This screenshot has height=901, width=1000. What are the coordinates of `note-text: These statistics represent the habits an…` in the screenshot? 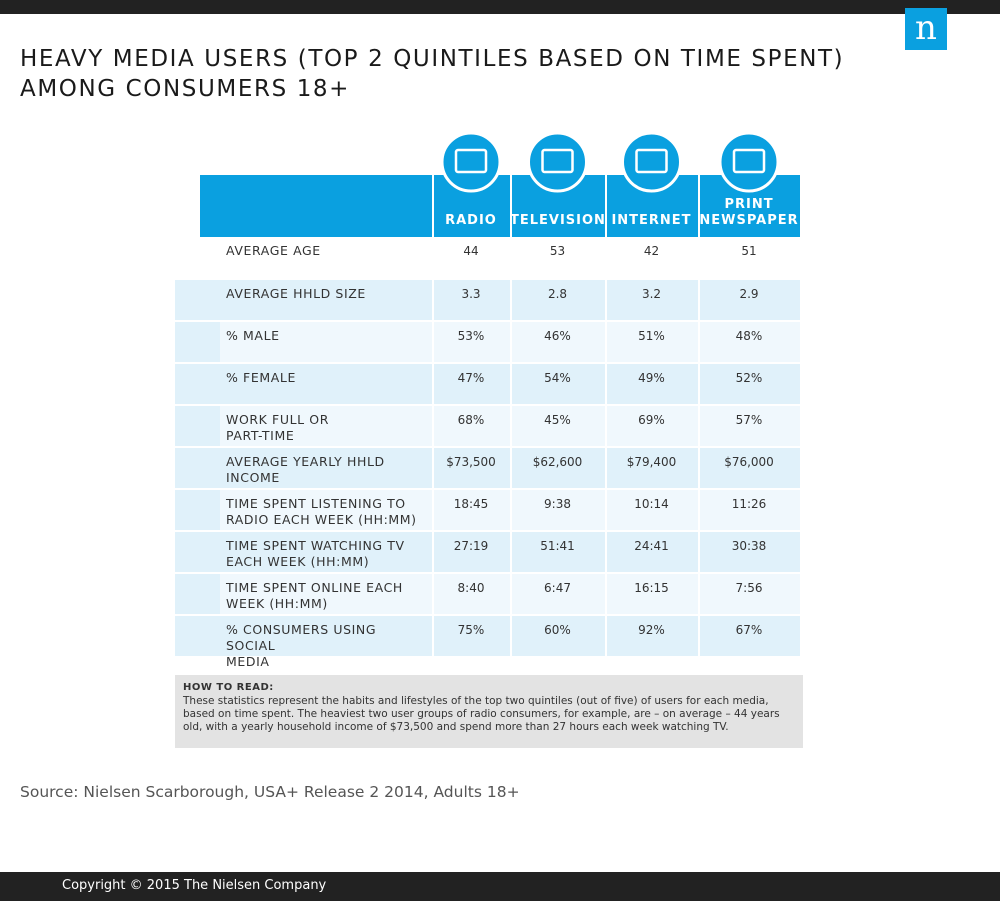 It's located at (481, 714).